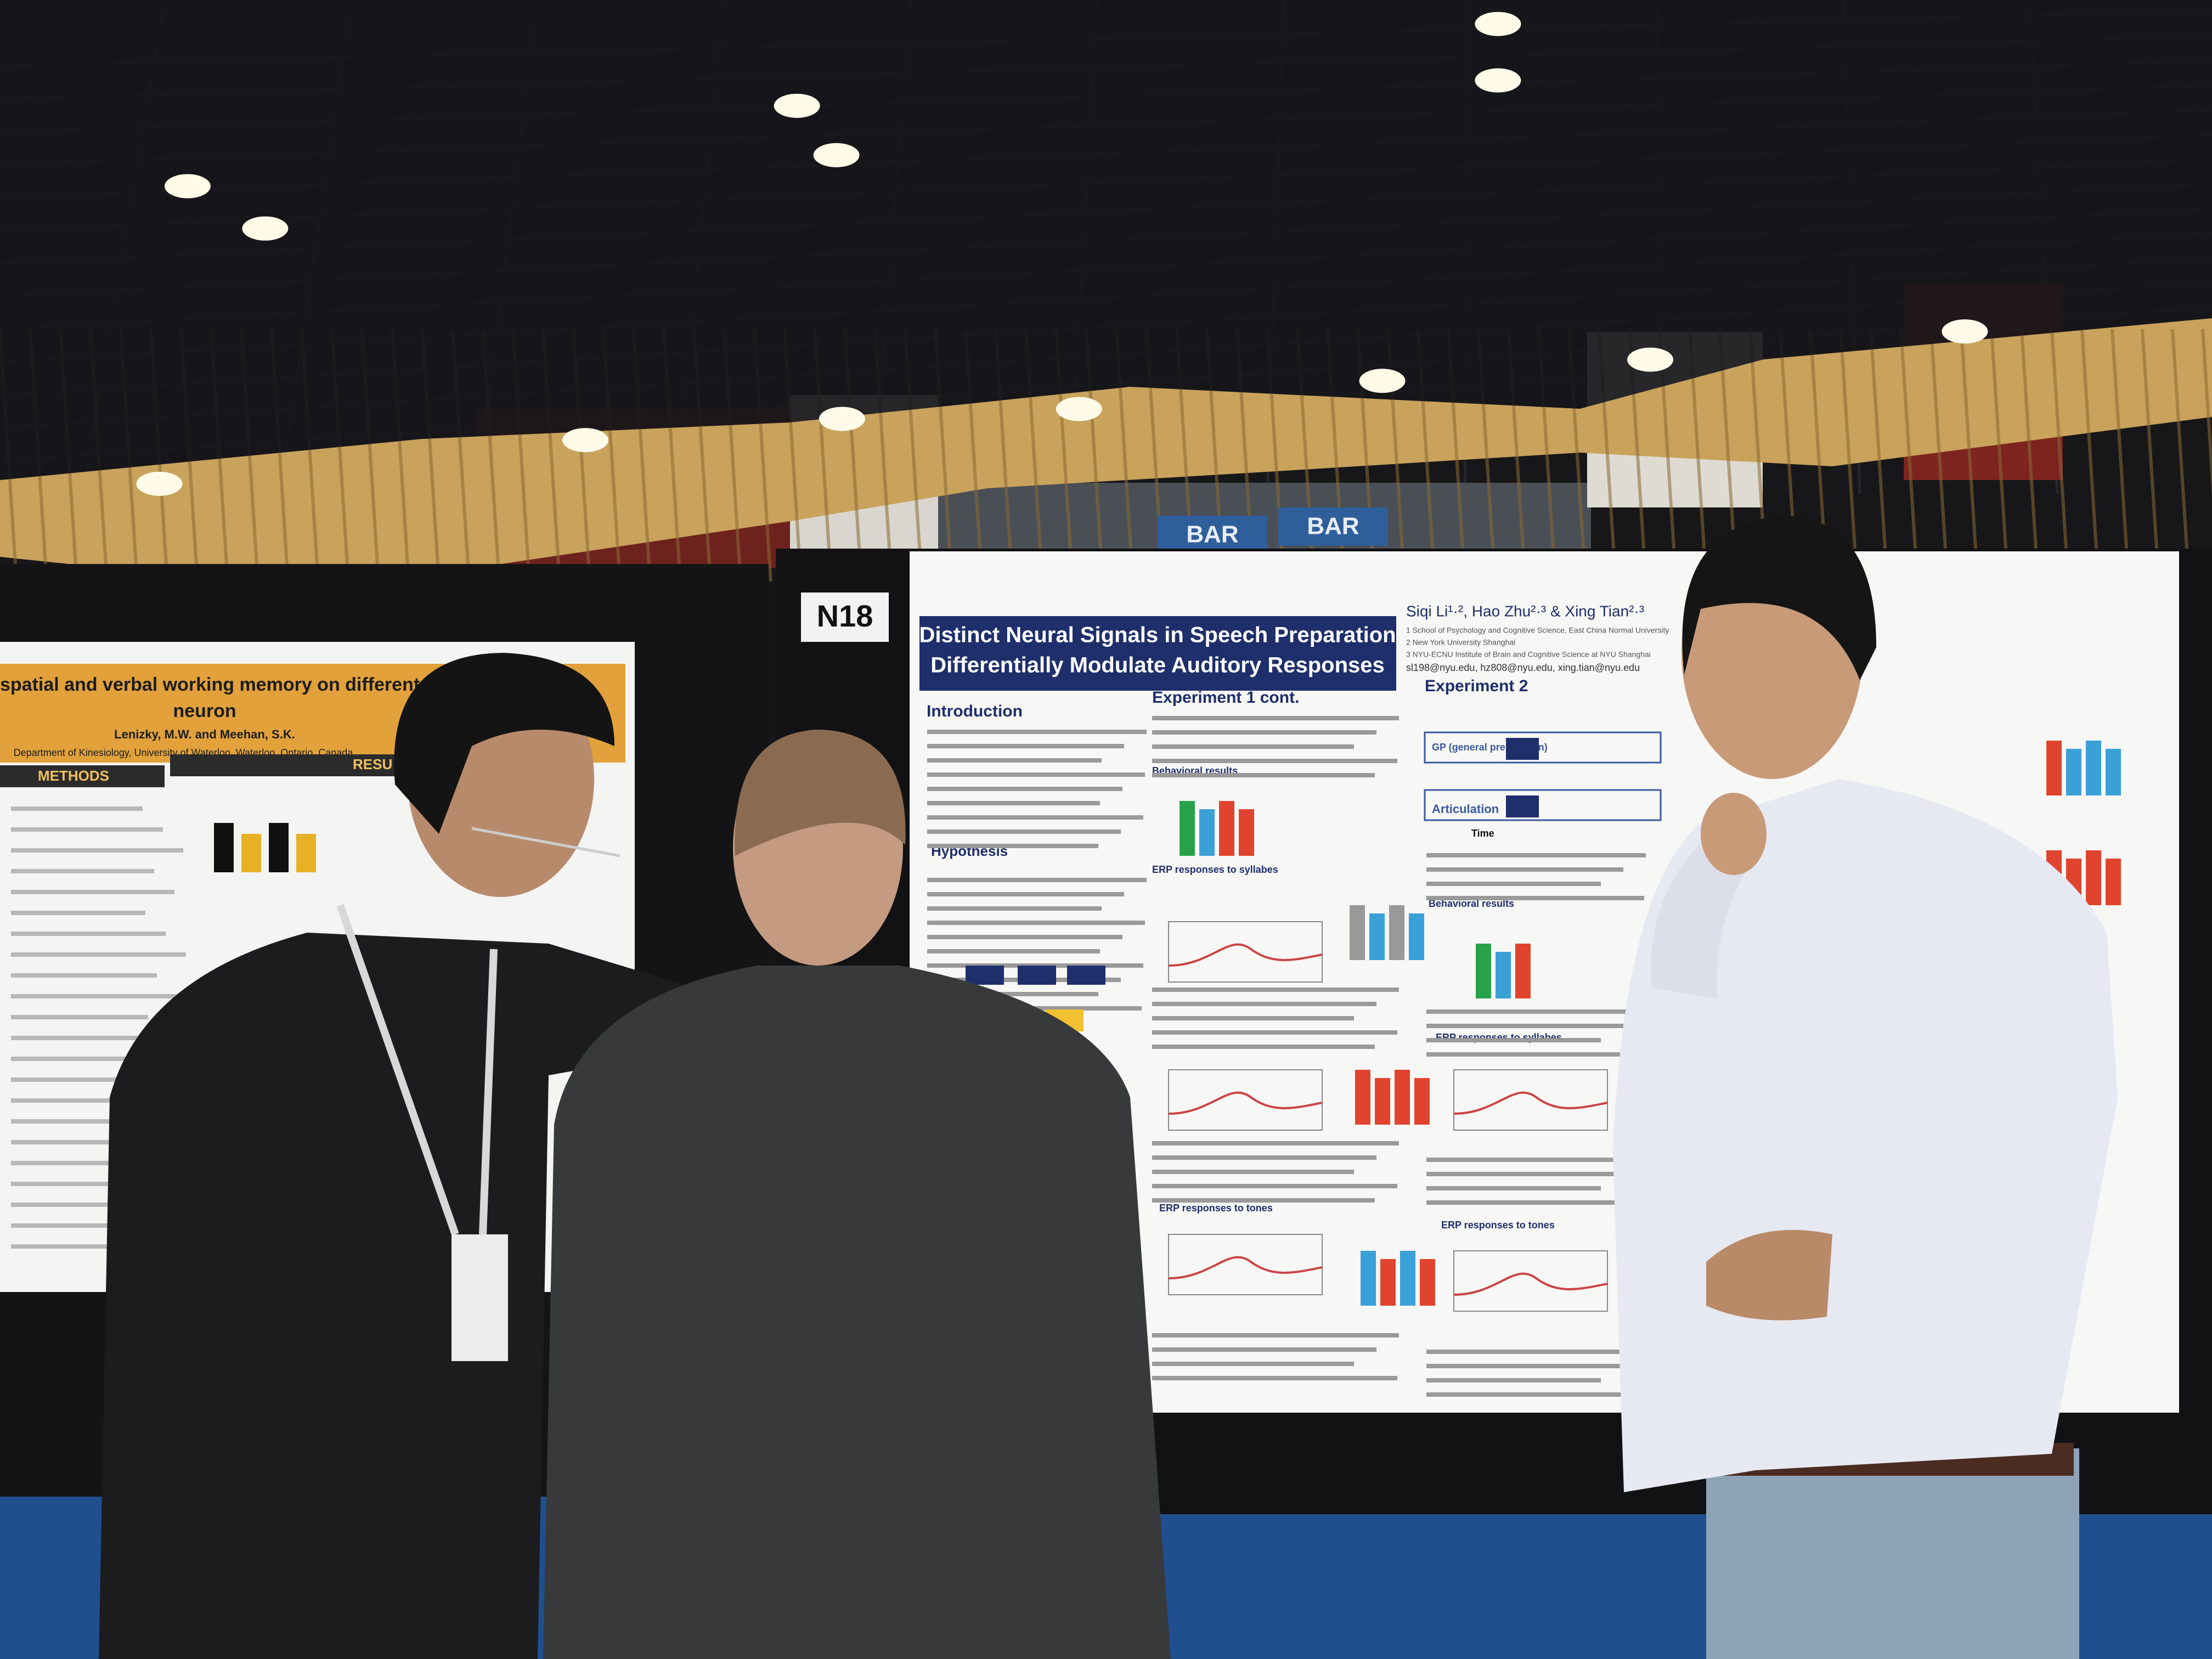  I want to click on section-heading: METHODS, so click(73, 776).